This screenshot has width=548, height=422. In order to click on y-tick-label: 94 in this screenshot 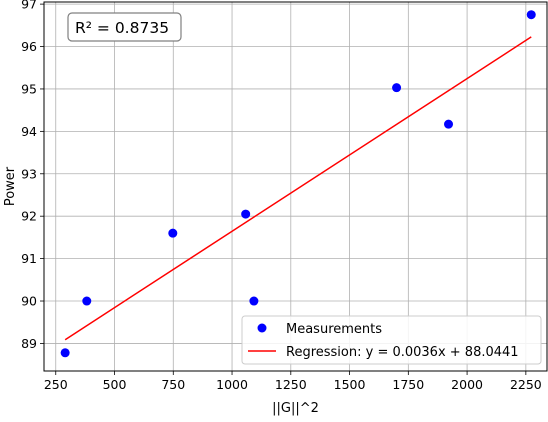, I will do `click(29, 131)`.